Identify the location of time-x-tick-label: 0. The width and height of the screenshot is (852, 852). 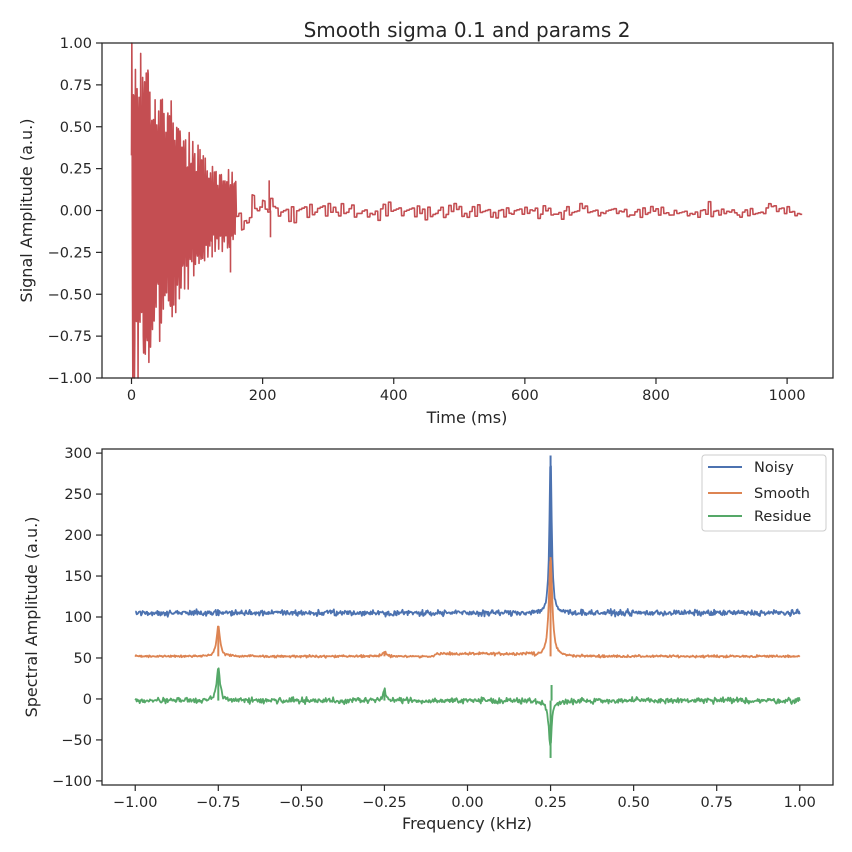
(131, 396).